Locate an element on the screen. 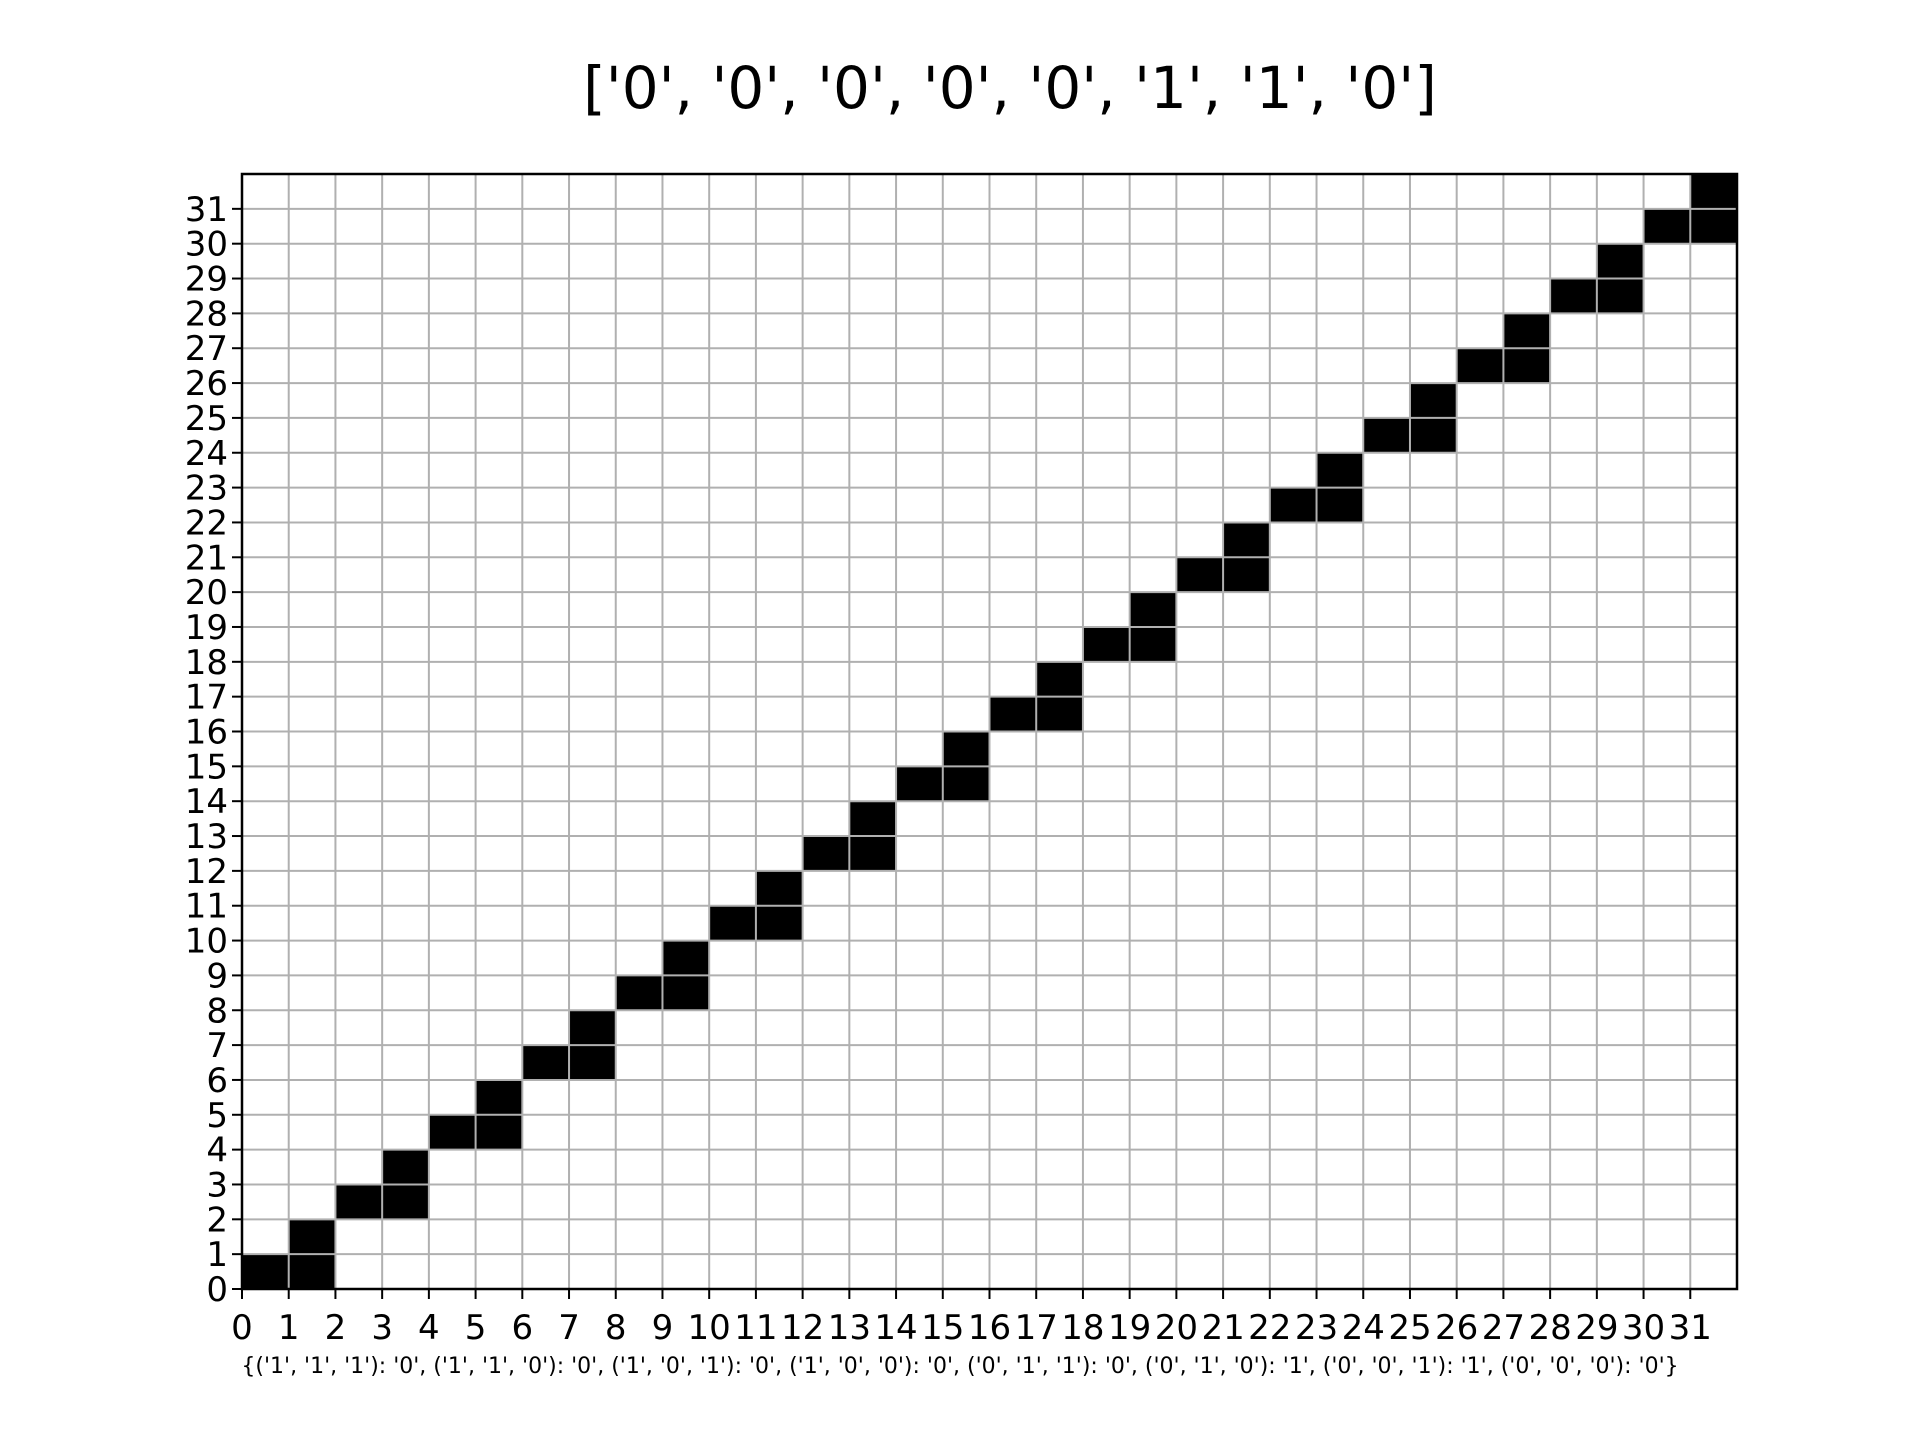 Image resolution: width=1920 pixels, height=1440 pixels. x-tick-label: 10 is located at coordinates (709, 1328).